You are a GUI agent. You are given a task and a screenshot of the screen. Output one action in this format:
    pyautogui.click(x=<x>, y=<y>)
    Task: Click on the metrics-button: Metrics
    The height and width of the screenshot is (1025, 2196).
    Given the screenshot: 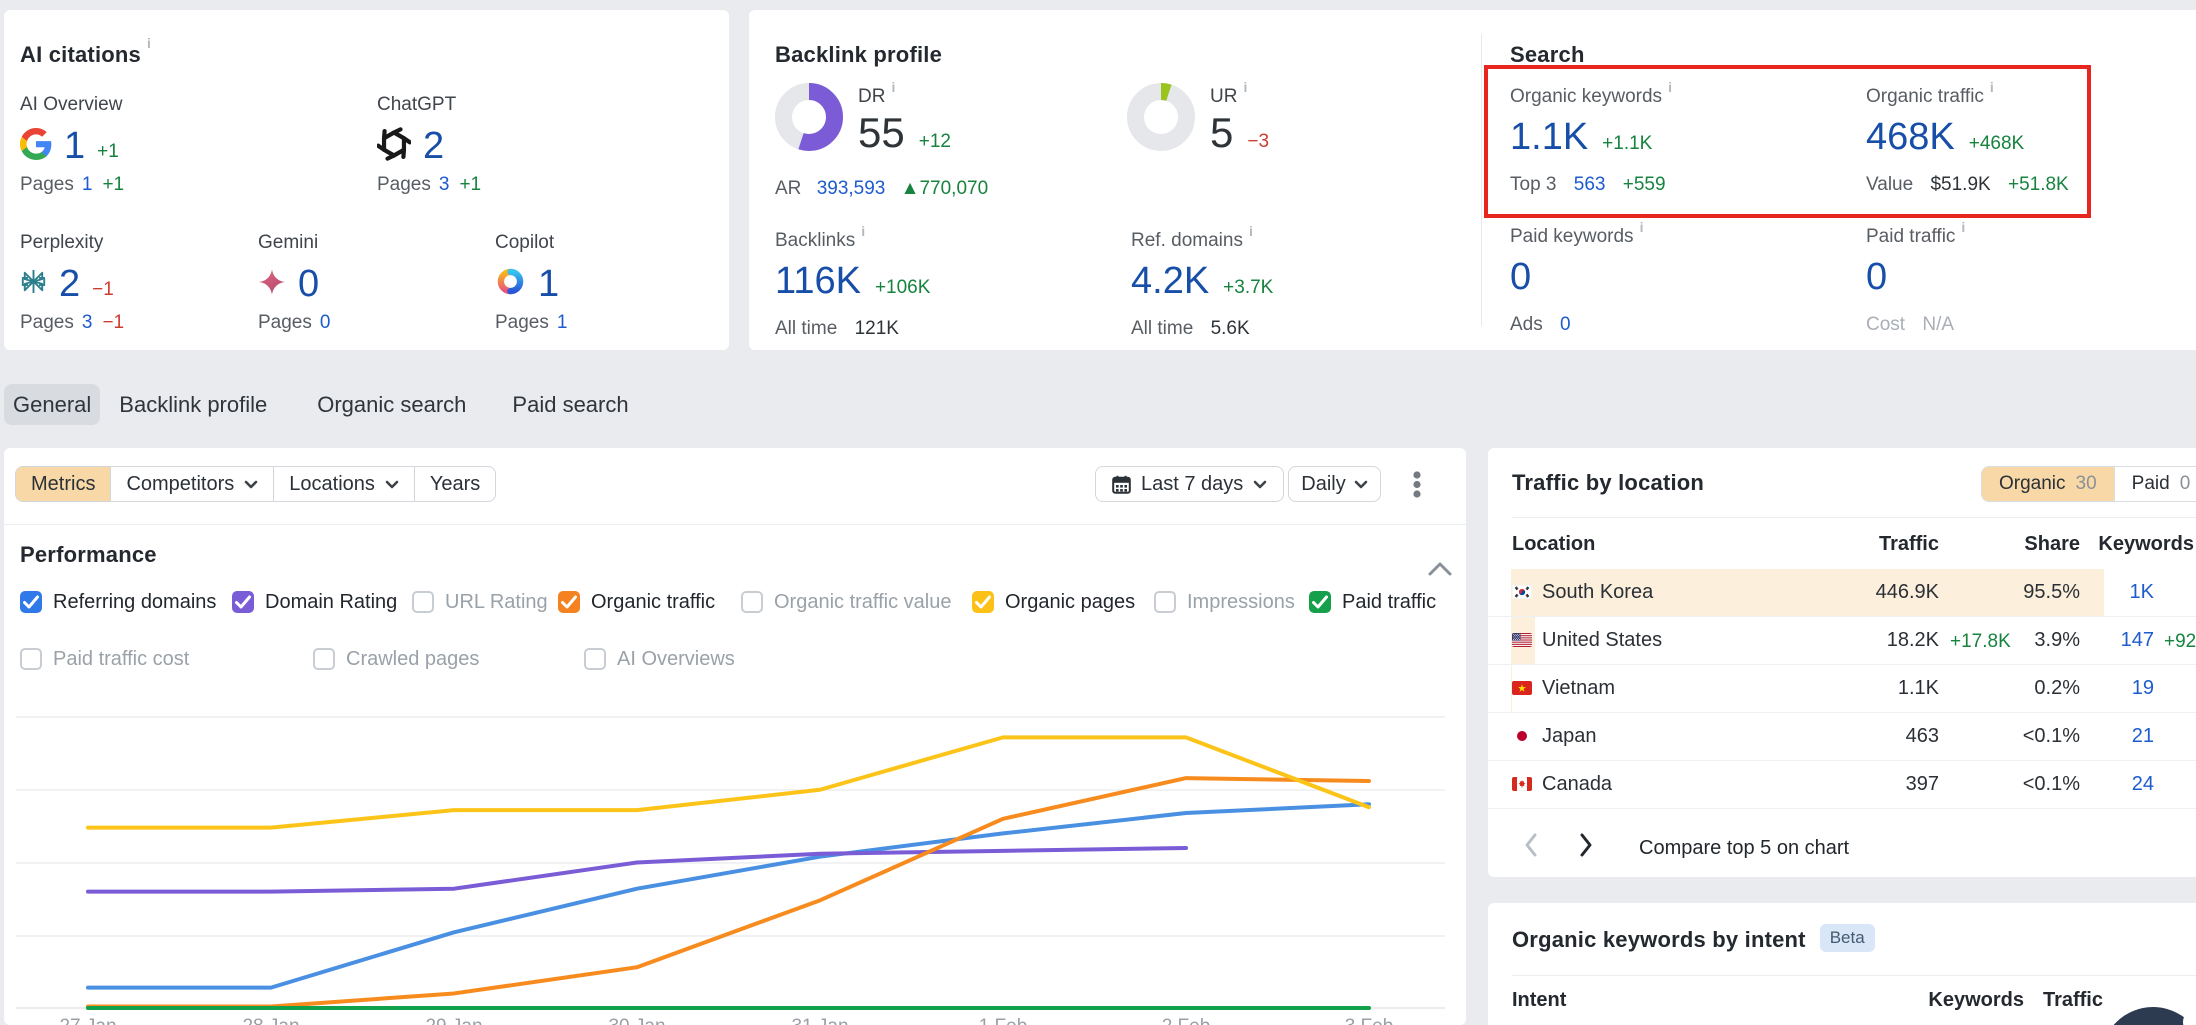 What is the action you would take?
    pyautogui.click(x=63, y=484)
    